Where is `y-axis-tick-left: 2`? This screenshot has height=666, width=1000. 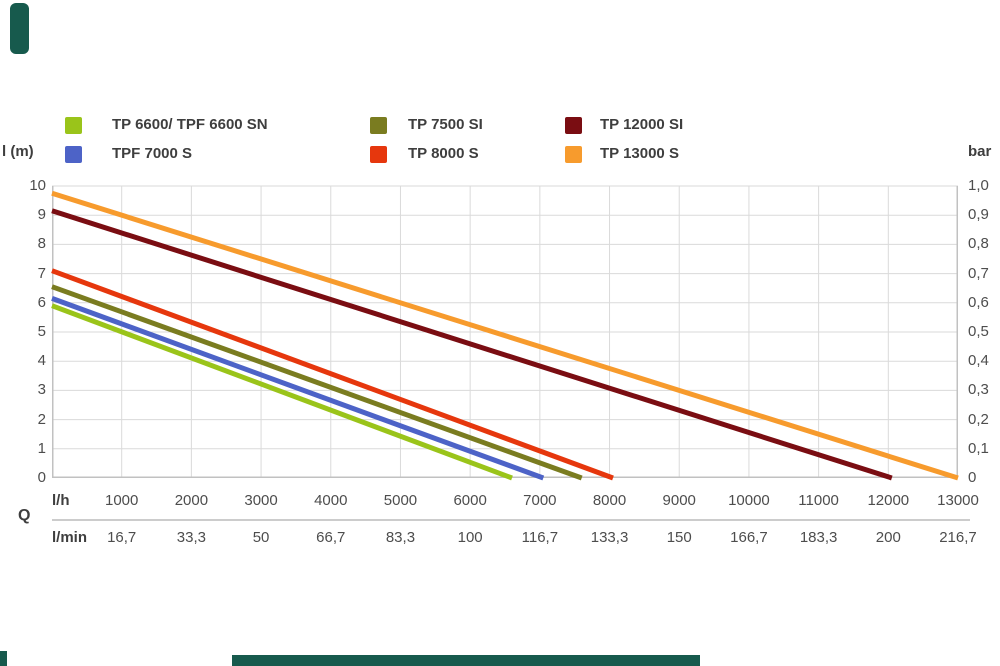
y-axis-tick-left: 2 is located at coordinates (41, 419).